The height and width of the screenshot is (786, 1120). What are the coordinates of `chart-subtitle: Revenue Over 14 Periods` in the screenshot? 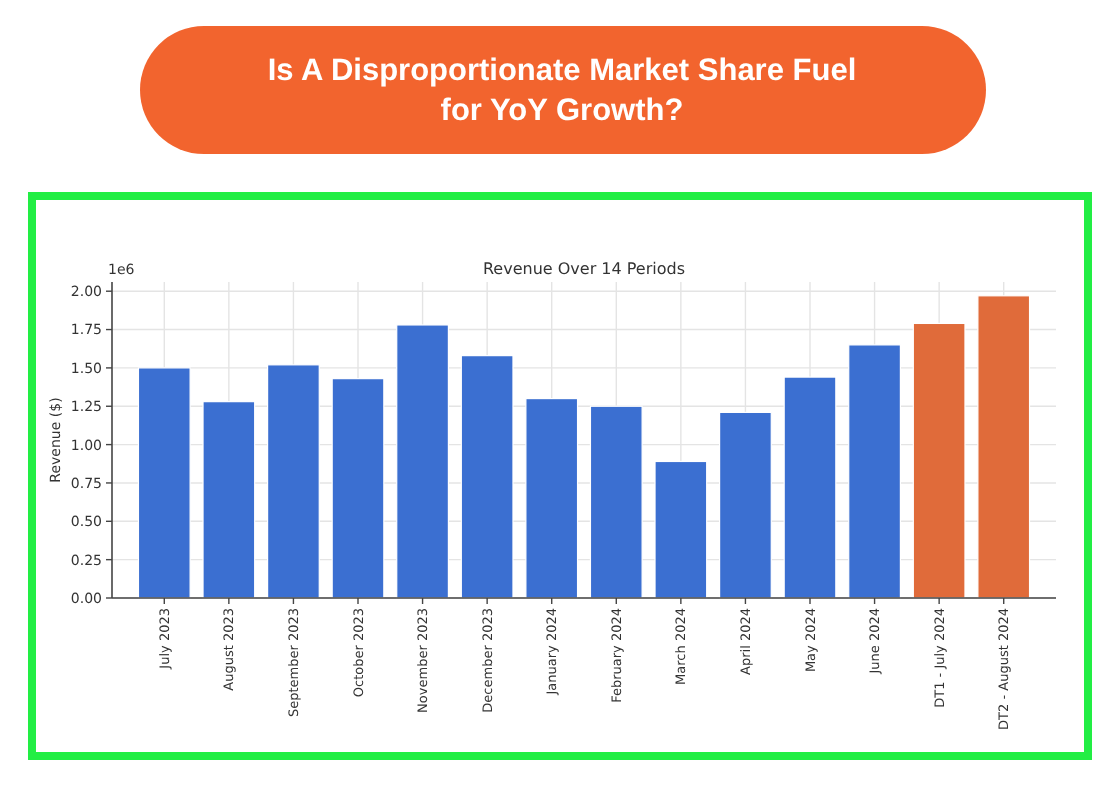 It's located at (584, 269).